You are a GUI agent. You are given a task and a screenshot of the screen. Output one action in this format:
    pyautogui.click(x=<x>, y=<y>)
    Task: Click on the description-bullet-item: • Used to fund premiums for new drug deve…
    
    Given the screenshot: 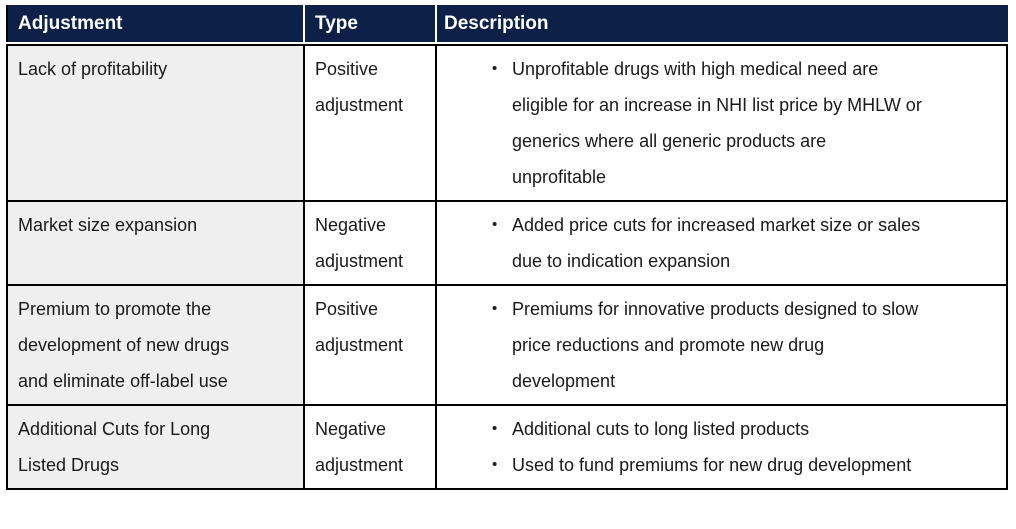 What is the action you would take?
    pyautogui.click(x=717, y=465)
    